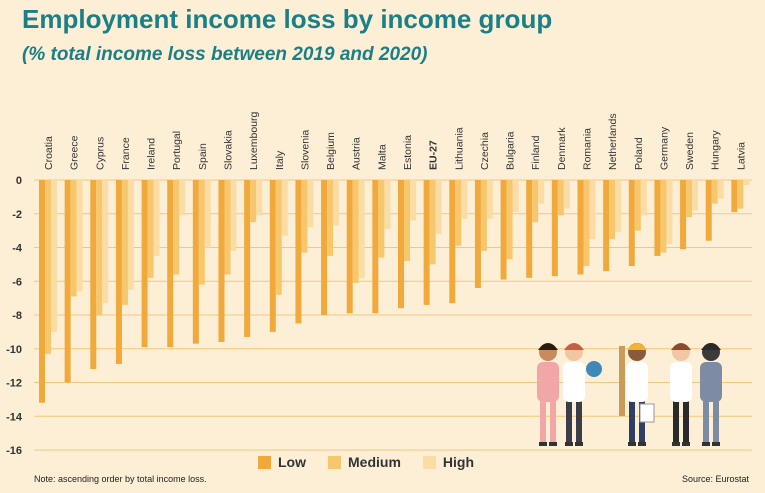 The width and height of the screenshot is (765, 493). I want to click on legend: Low Medium High, so click(366, 462).